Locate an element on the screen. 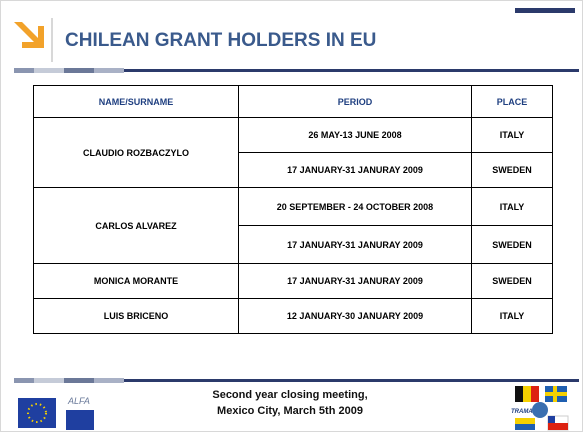 The width and height of the screenshot is (583, 432). name-cell: MONICA MORANTE is located at coordinates (136, 281).